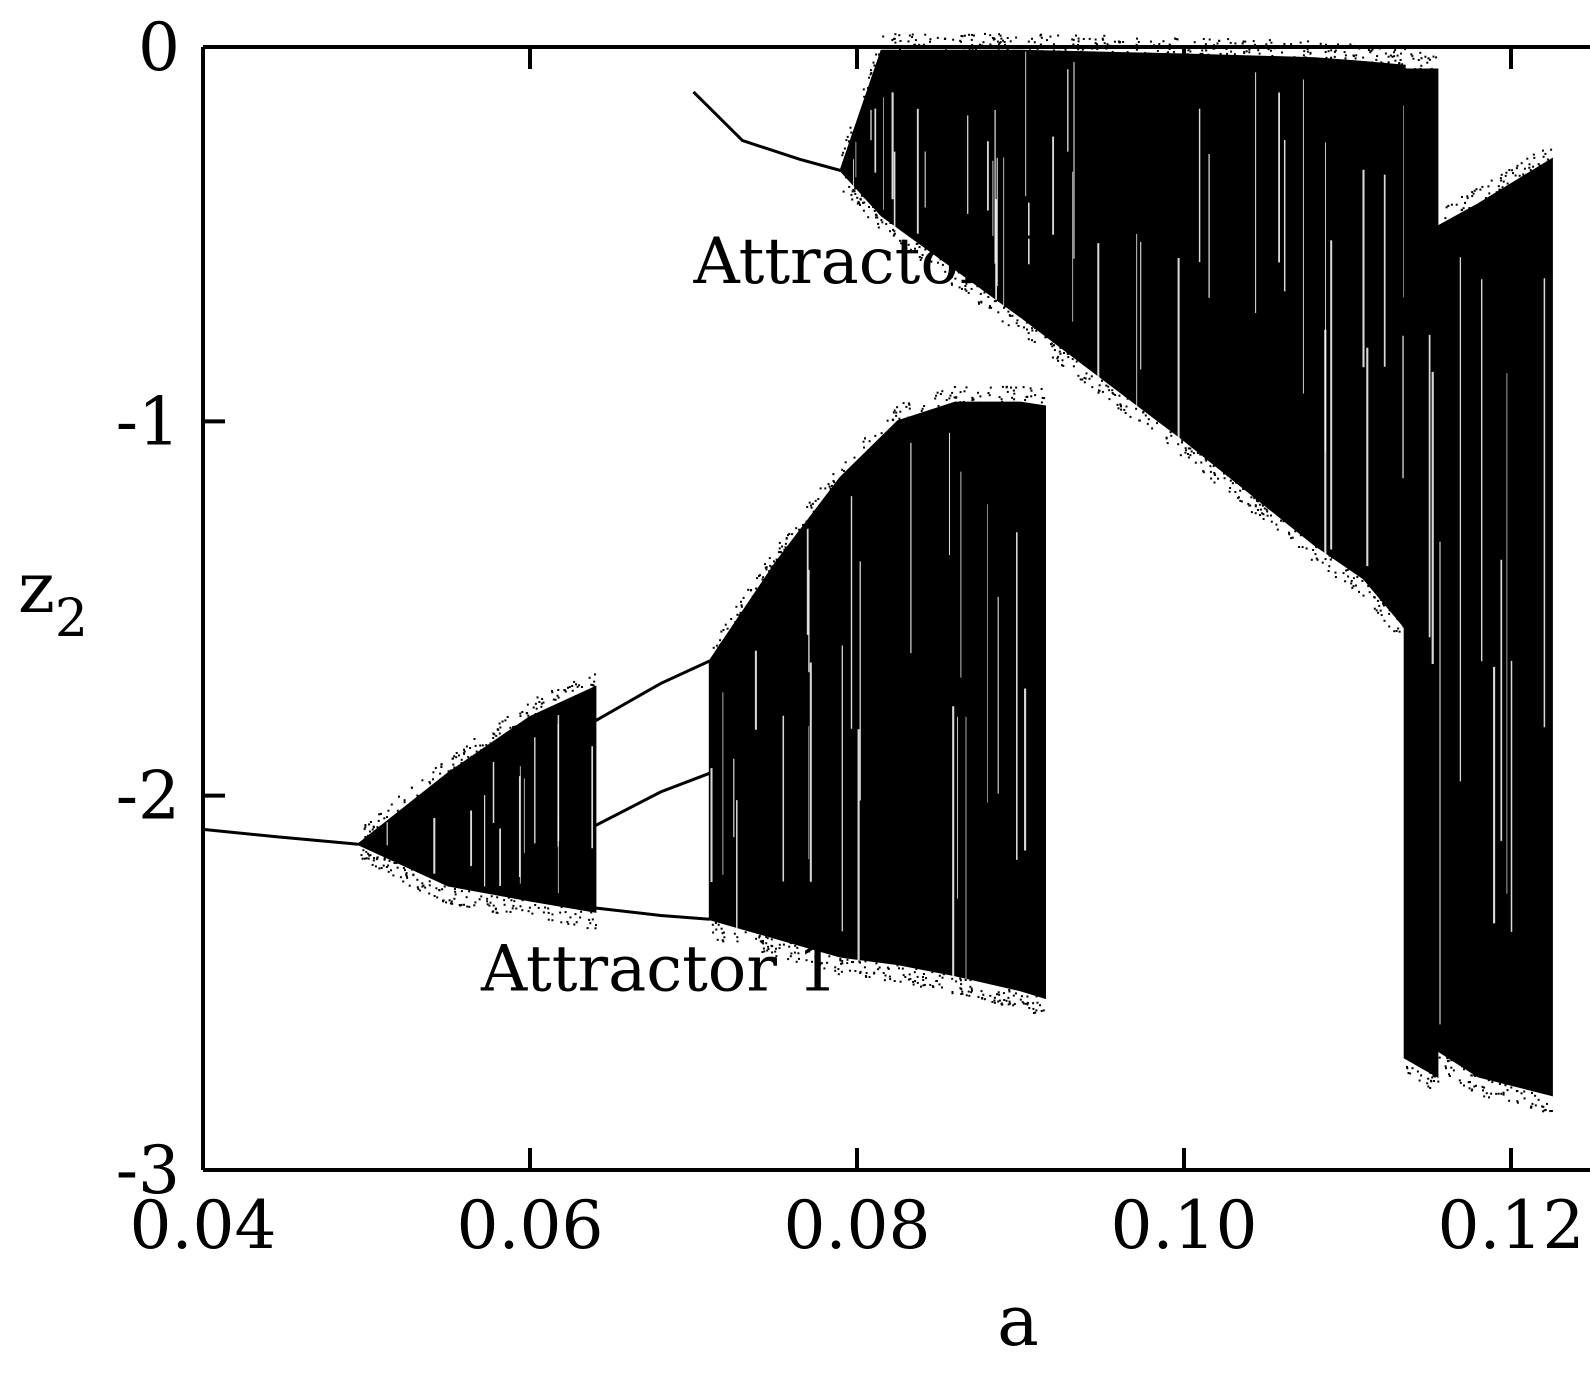 Image resolution: width=1590 pixels, height=1376 pixels. What do you see at coordinates (478, 801) in the screenshot?
I see `series-1-branch-2-texture` at bounding box center [478, 801].